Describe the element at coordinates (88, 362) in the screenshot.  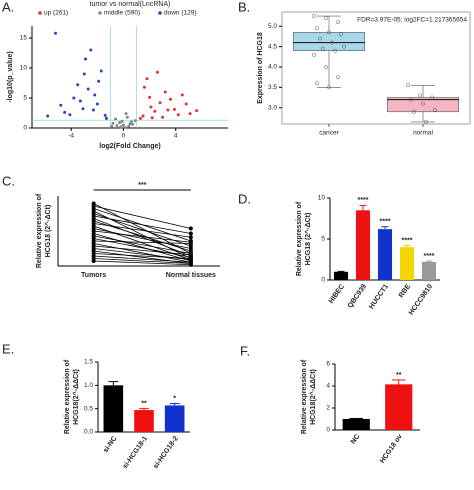
I see `y-tick-label: 1.5` at that location.